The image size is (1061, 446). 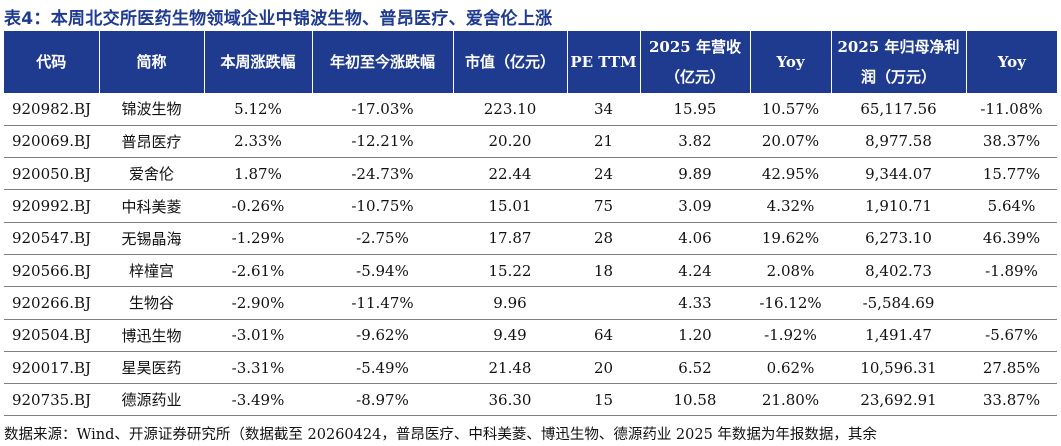 I want to click on cell-weekly-change: -2.90%, so click(x=258, y=303).